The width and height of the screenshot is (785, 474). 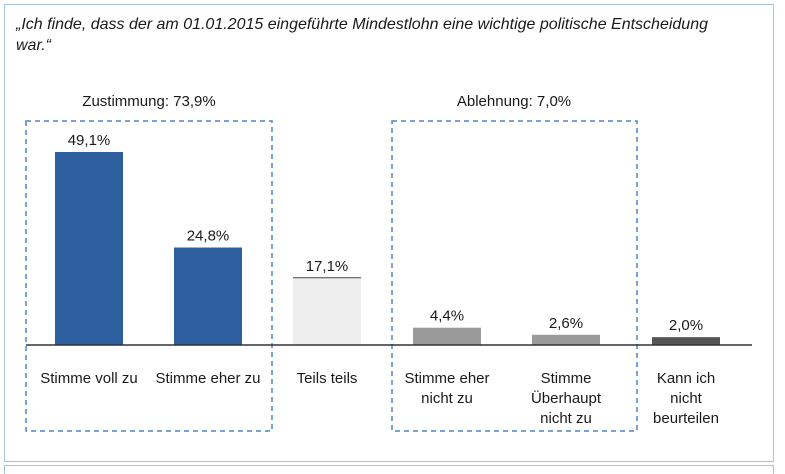 I want to click on footer-frame, so click(x=389, y=469).